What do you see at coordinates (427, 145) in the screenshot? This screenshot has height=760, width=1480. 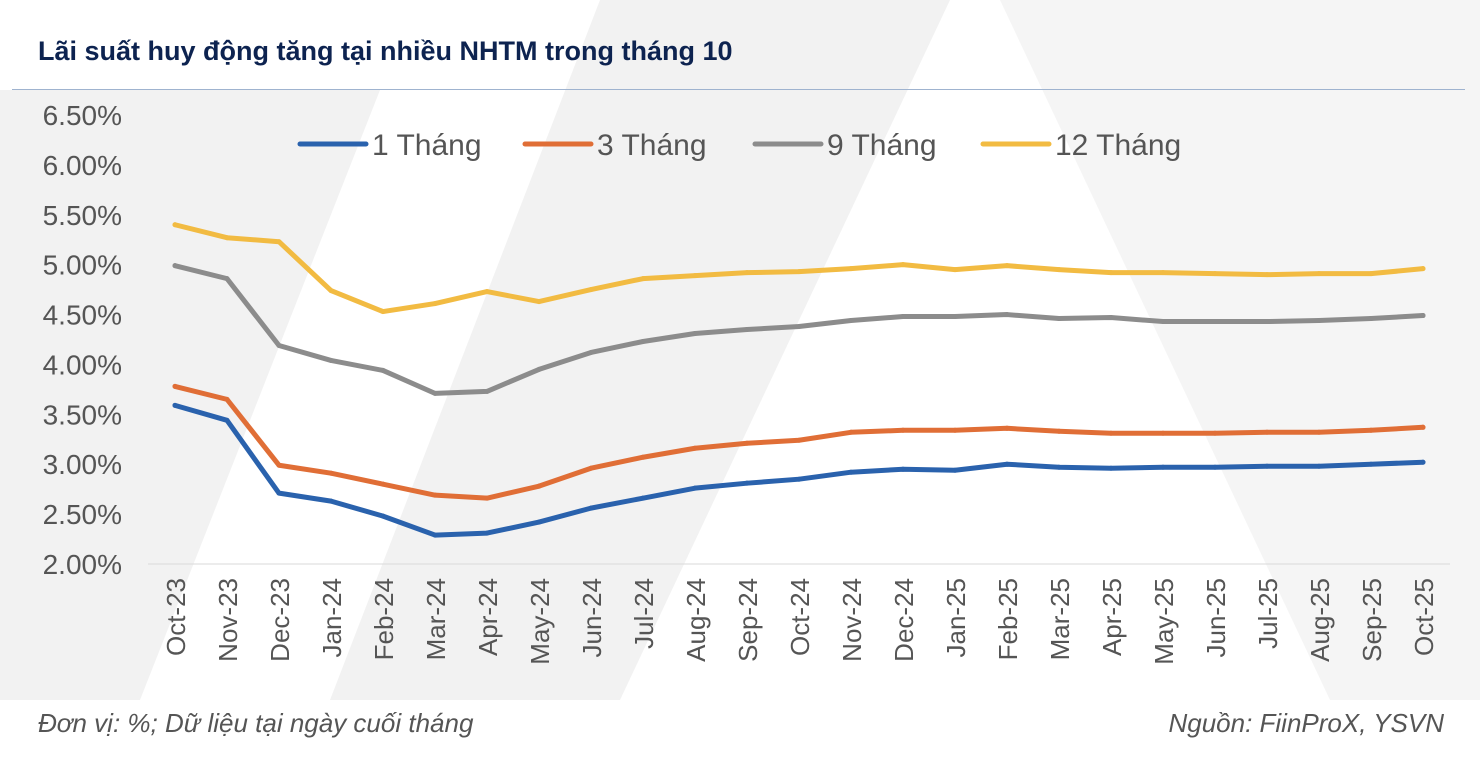 I see `legend-label: 1 Tháng` at bounding box center [427, 145].